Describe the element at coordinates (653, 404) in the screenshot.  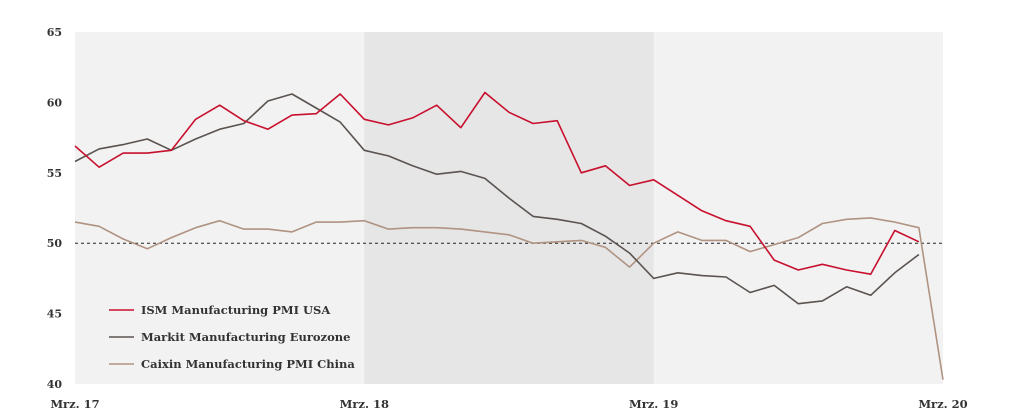
I see `x-tick-label: Mrz. 19` at that location.